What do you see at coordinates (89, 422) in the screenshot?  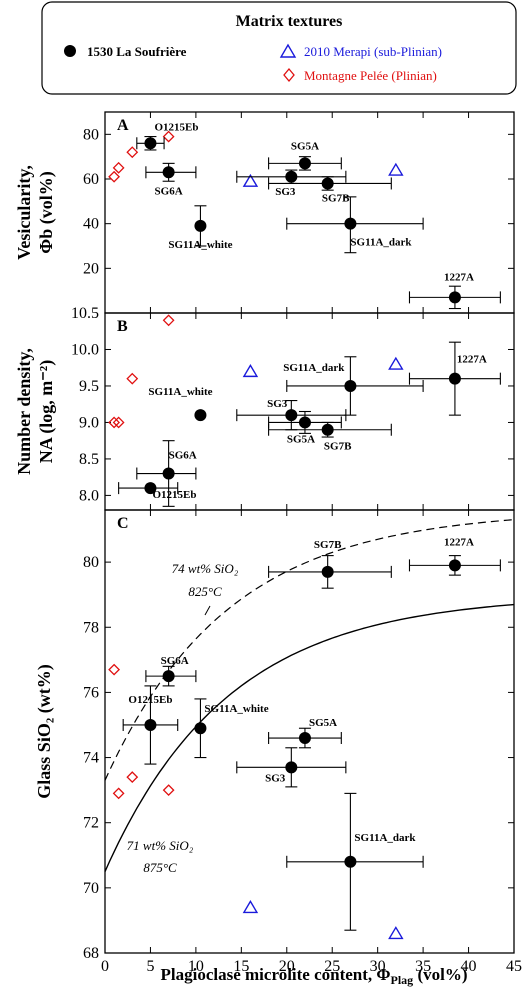 I see `y-tick-label: 9.0` at bounding box center [89, 422].